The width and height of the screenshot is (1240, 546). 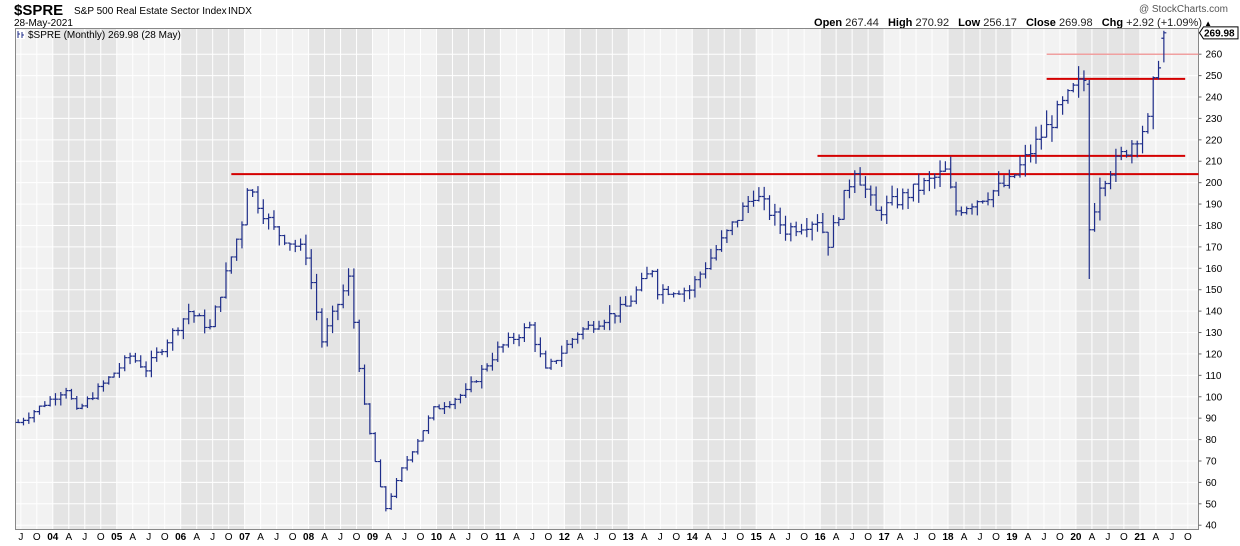 What do you see at coordinates (1212, 419) in the screenshot?
I see `y-tick-label: 90` at bounding box center [1212, 419].